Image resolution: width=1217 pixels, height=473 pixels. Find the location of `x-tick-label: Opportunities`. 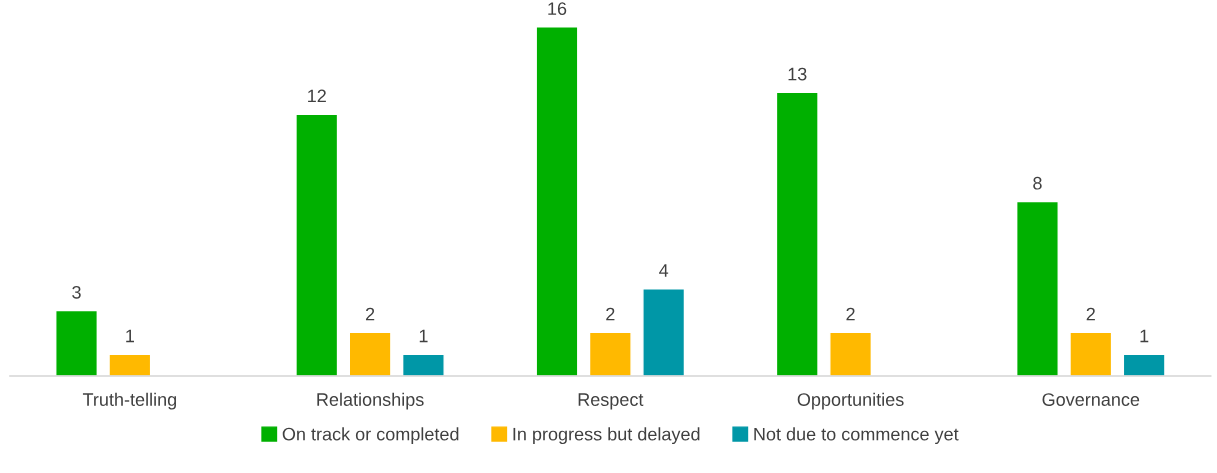

x-tick-label: Opportunities is located at coordinates (850, 401).